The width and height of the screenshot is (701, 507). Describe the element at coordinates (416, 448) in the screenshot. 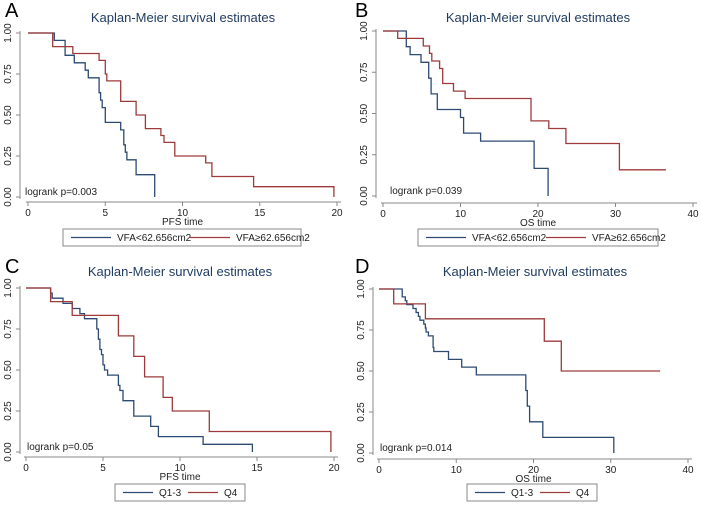

I see `logrank-annotation: logrank p=0.014` at that location.